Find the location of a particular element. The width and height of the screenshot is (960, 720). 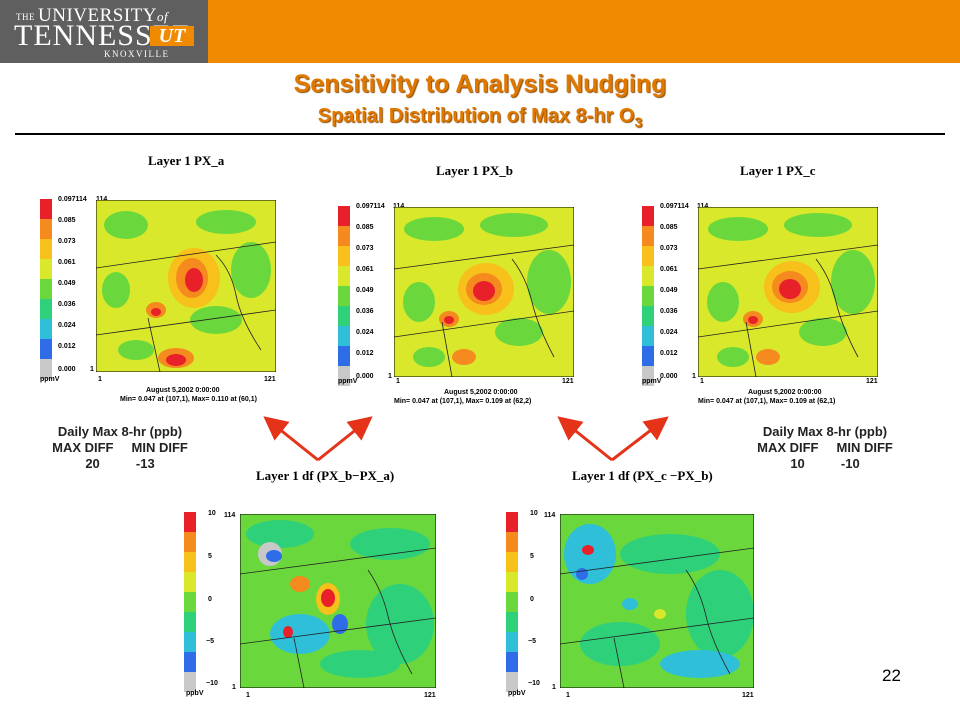

slide-title: Sensitivity to Analysis Nudging is located at coordinates (480, 84).